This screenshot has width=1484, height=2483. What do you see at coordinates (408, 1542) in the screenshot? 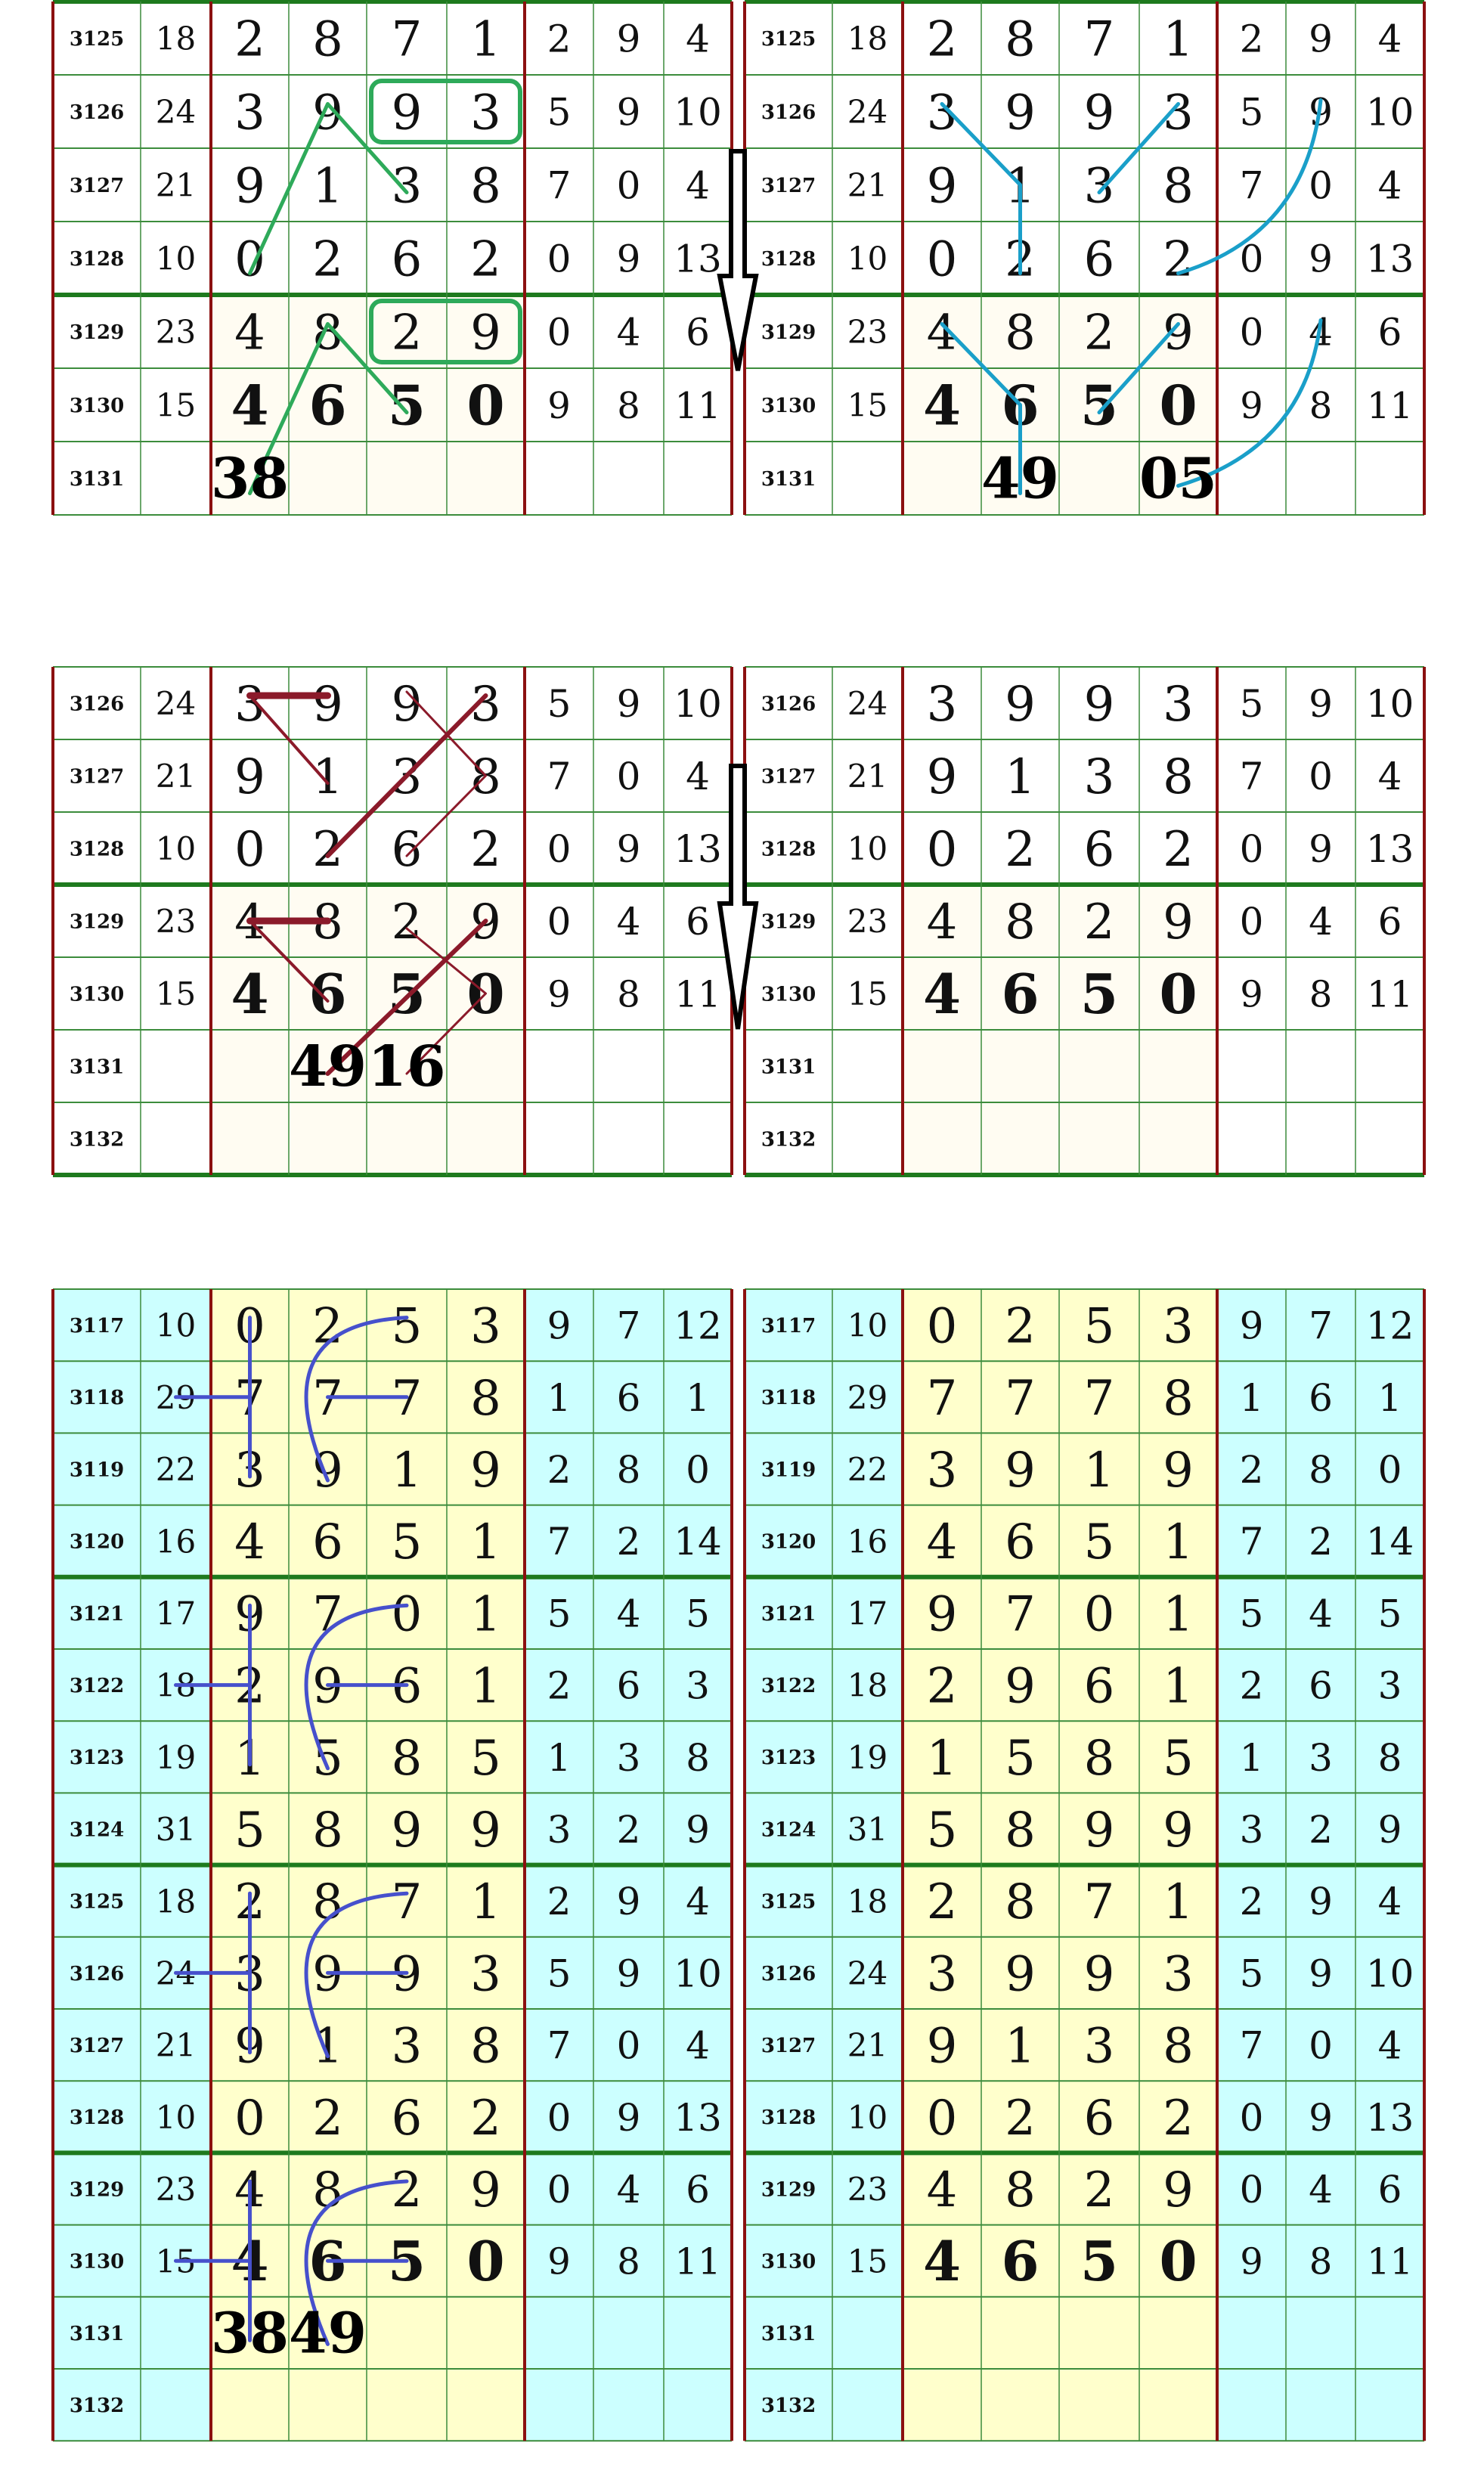
I see `draw-digit: 5` at bounding box center [408, 1542].